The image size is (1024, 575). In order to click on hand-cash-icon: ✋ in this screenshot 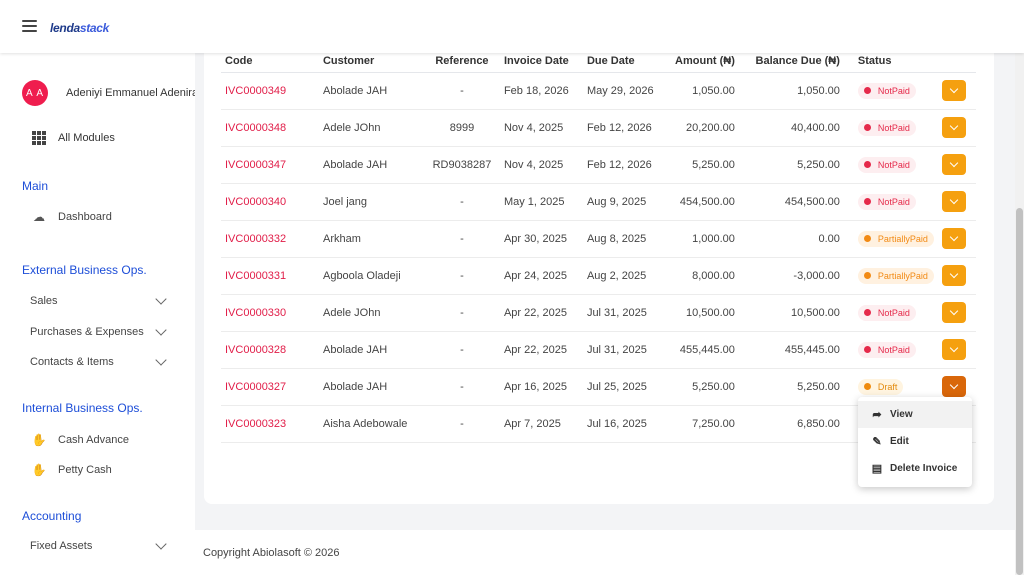, I will do `click(39, 470)`.